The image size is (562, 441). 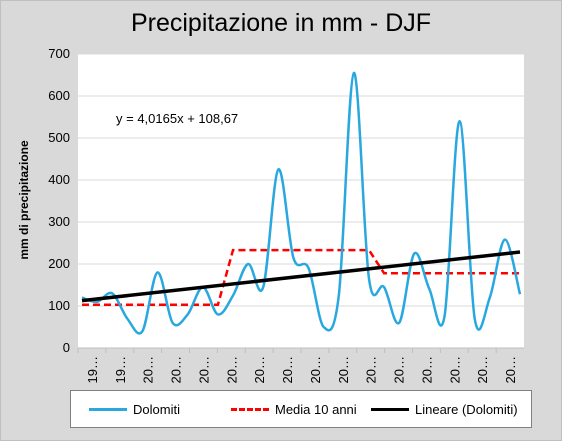 I want to click on y-tick-label: 300, so click(x=59, y=221).